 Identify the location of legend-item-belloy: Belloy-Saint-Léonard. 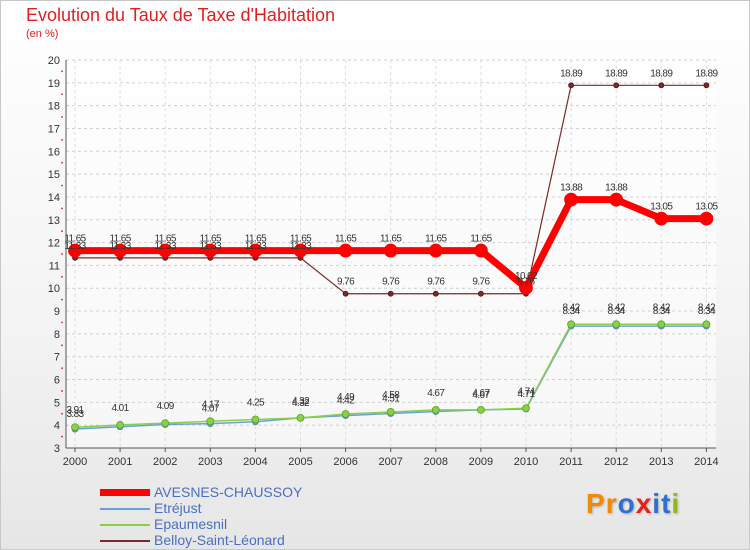
(230, 540).